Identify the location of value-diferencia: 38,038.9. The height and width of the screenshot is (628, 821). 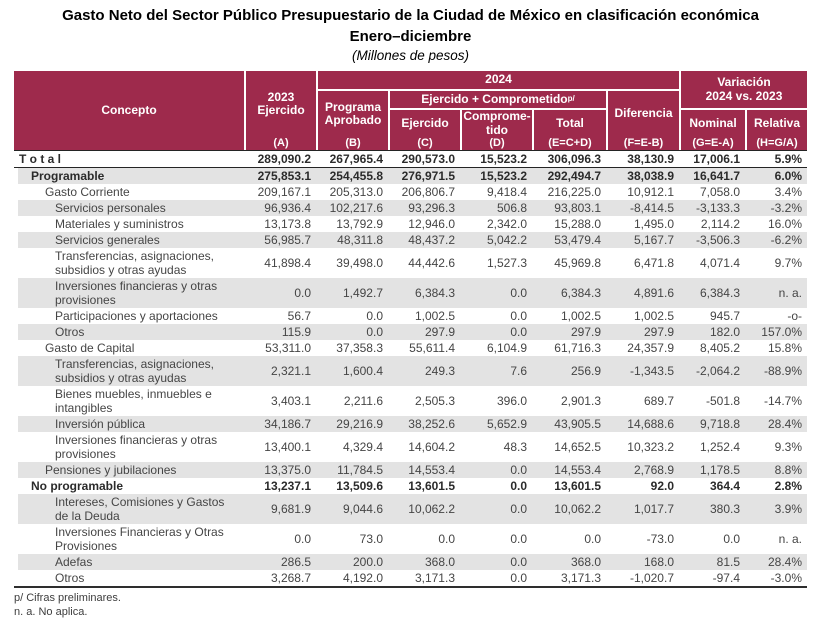
(650, 176).